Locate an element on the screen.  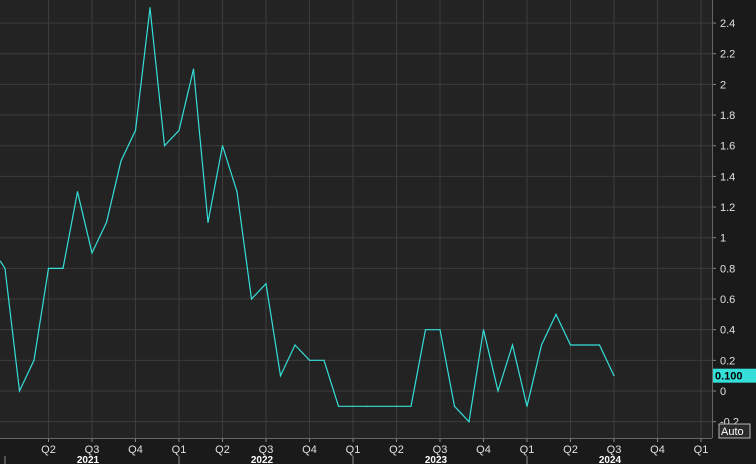
auto-scale-button-bg is located at coordinates (734, 431).